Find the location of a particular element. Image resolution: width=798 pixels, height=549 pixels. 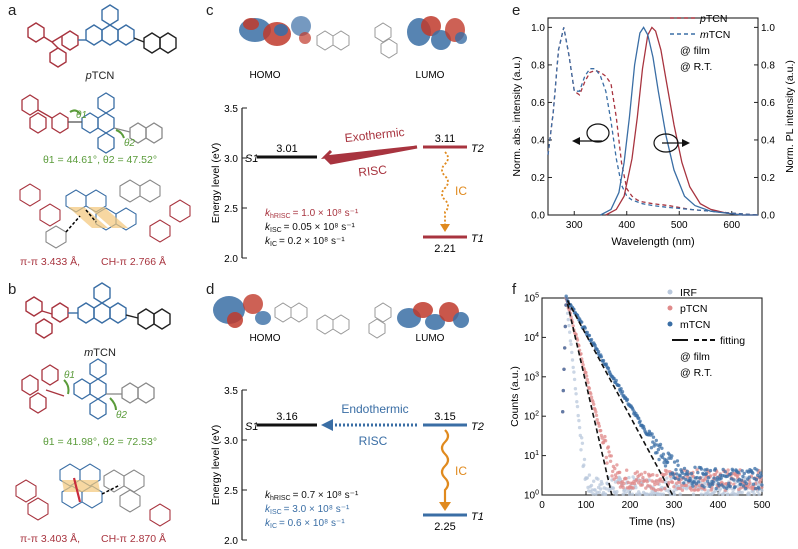

f-legend-ptcn: pTCN is located at coordinates (693, 309).